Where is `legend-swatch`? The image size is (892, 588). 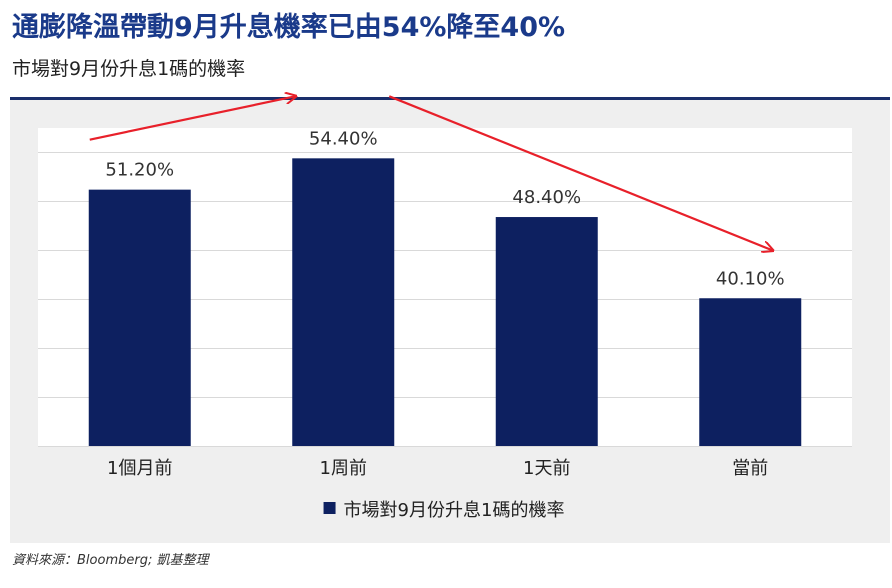 legend-swatch is located at coordinates (329, 508).